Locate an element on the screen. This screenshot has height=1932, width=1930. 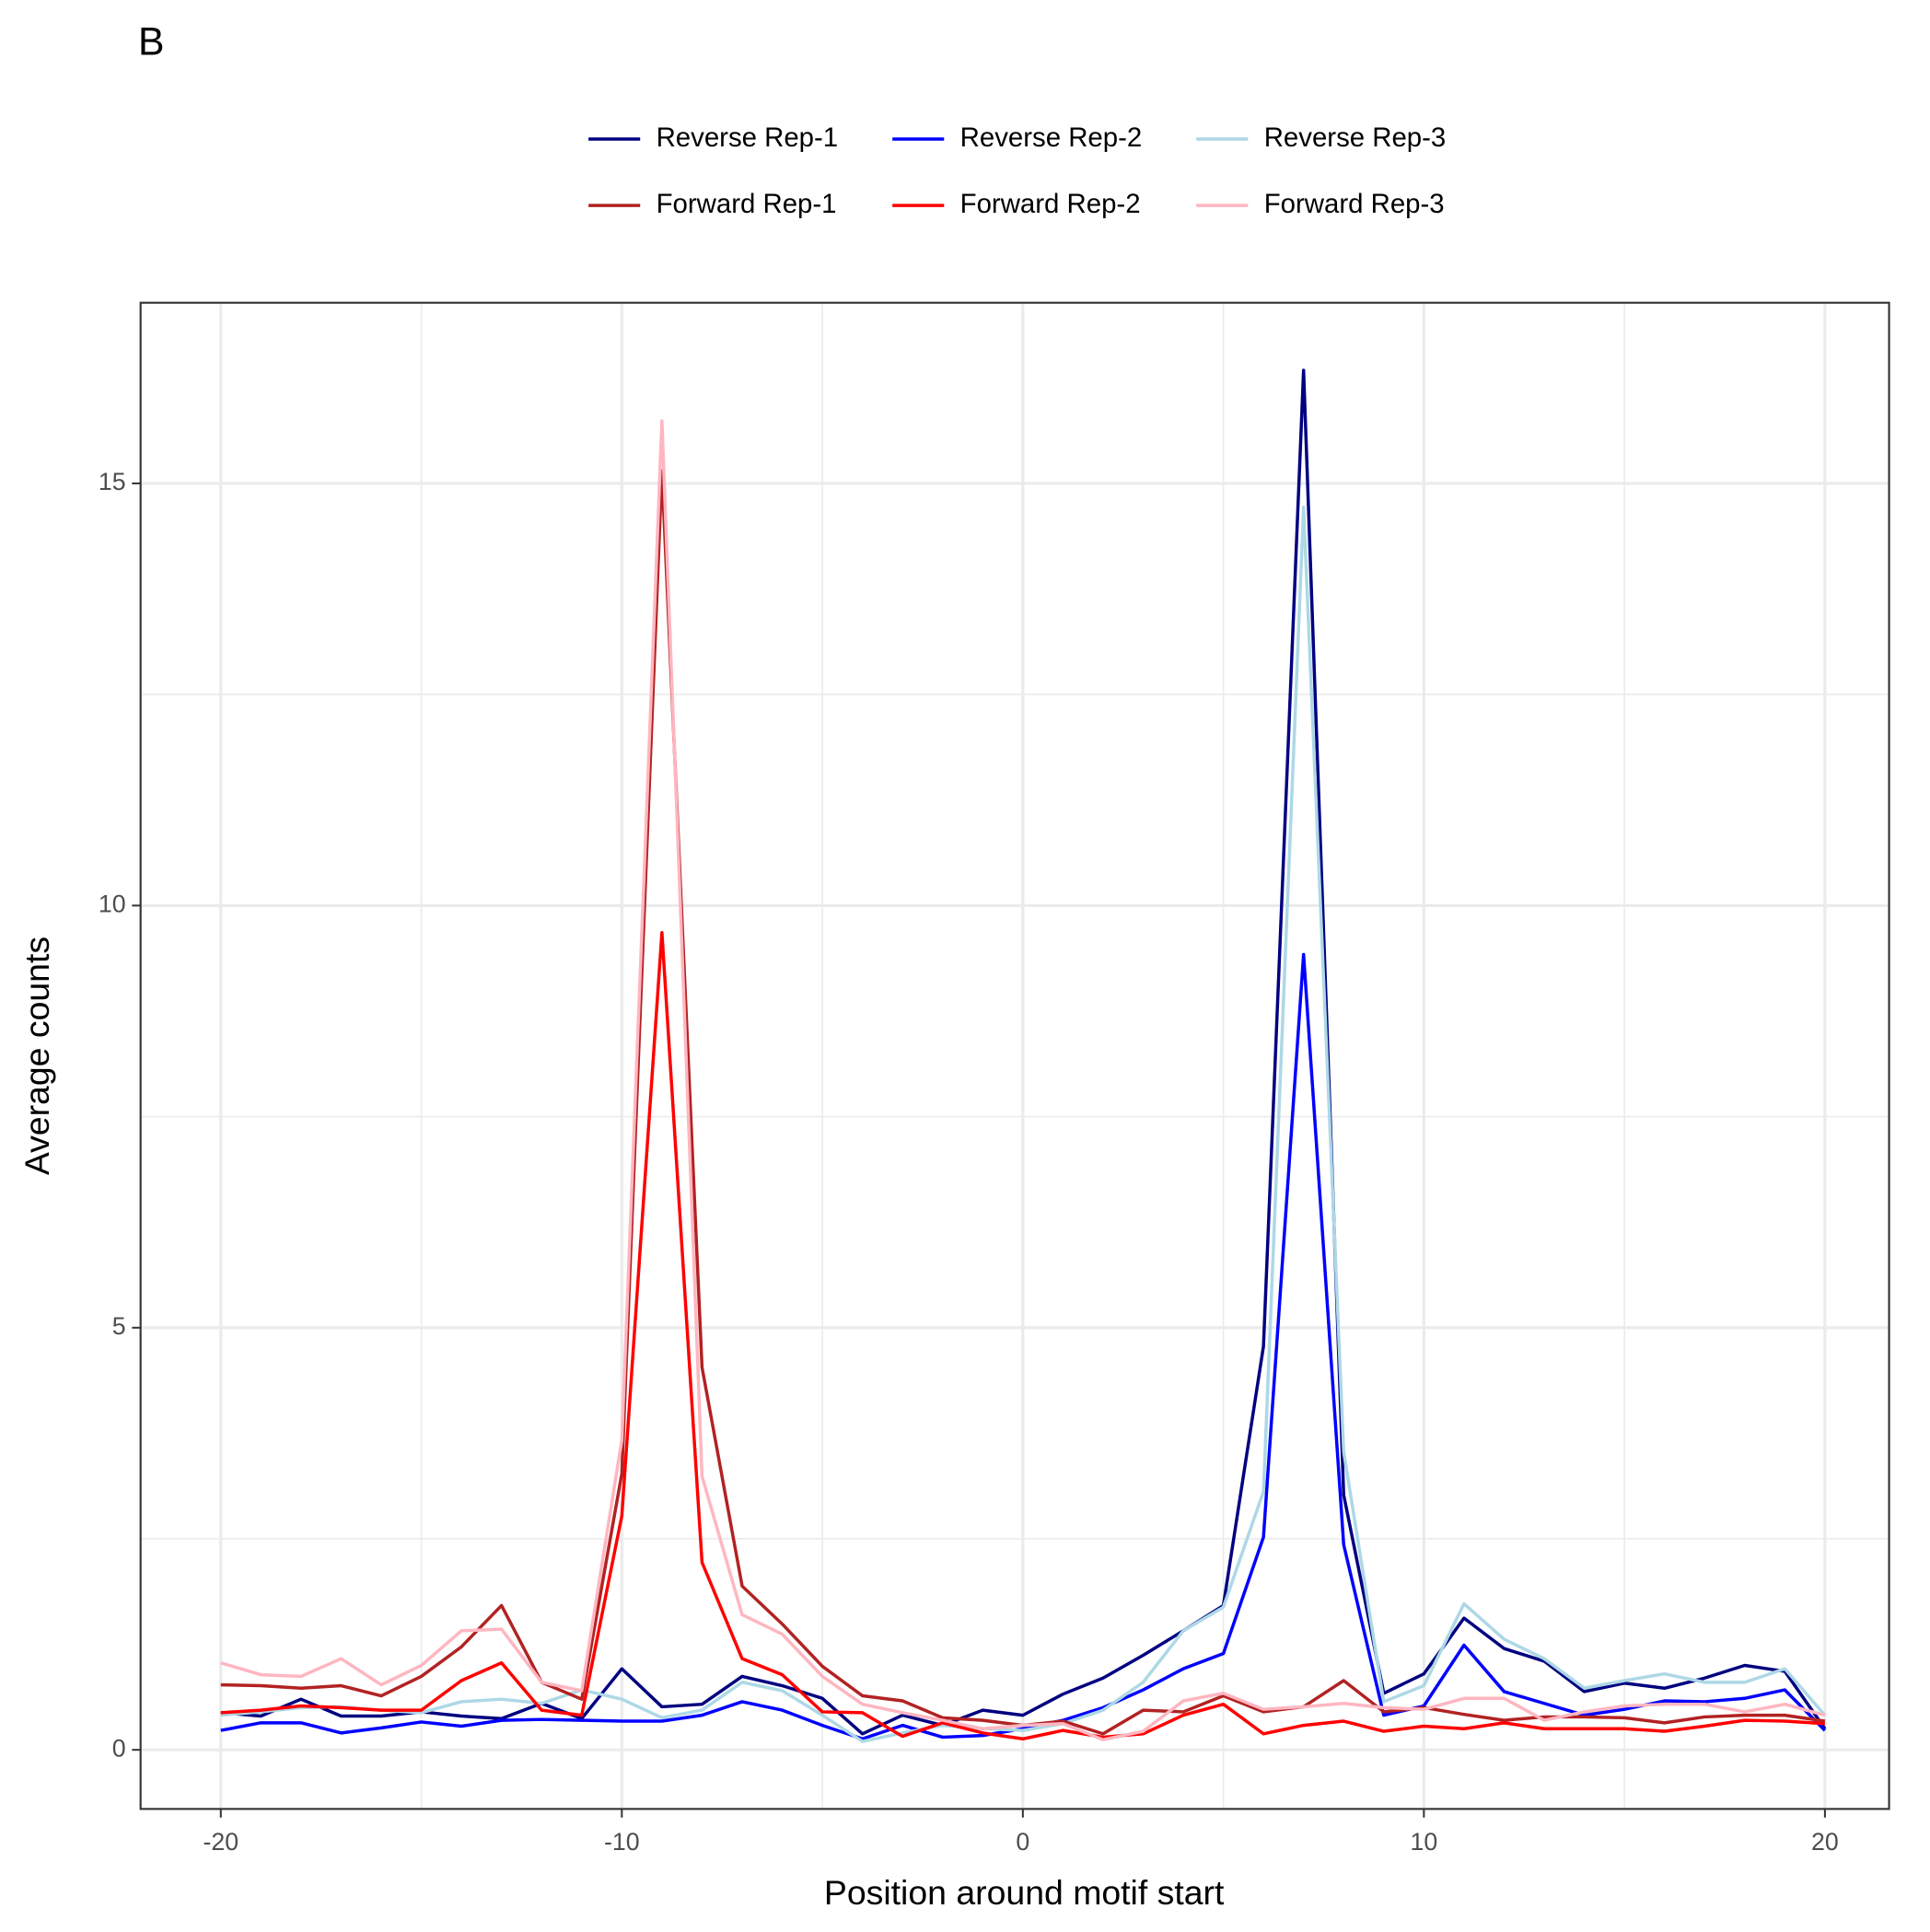
x-tick-label: 10 is located at coordinates (1423, 1842).